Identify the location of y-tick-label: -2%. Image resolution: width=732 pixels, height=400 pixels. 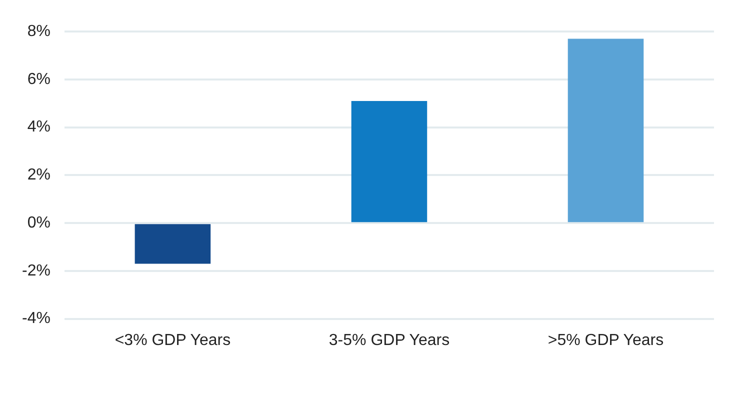
(36, 271).